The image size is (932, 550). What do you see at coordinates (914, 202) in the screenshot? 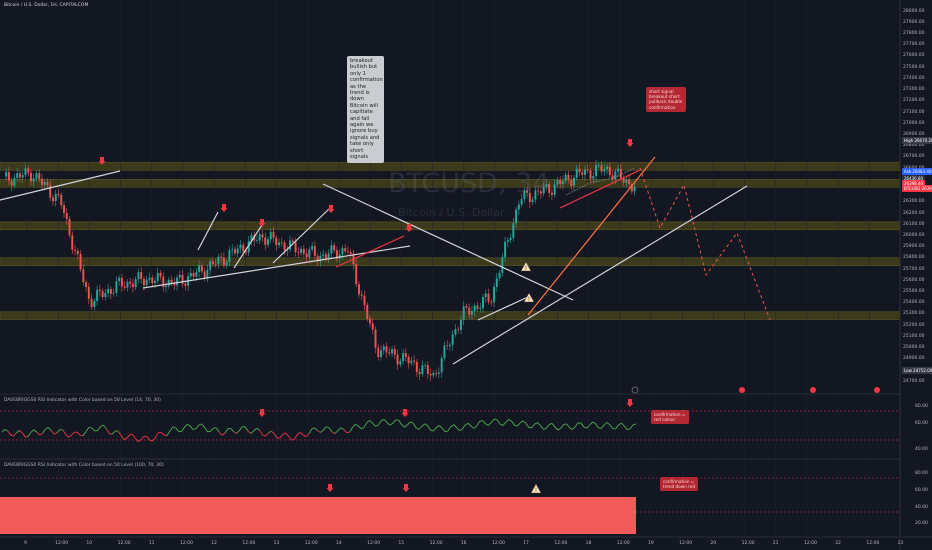
I see `price-tick: 26300.00` at bounding box center [914, 202].